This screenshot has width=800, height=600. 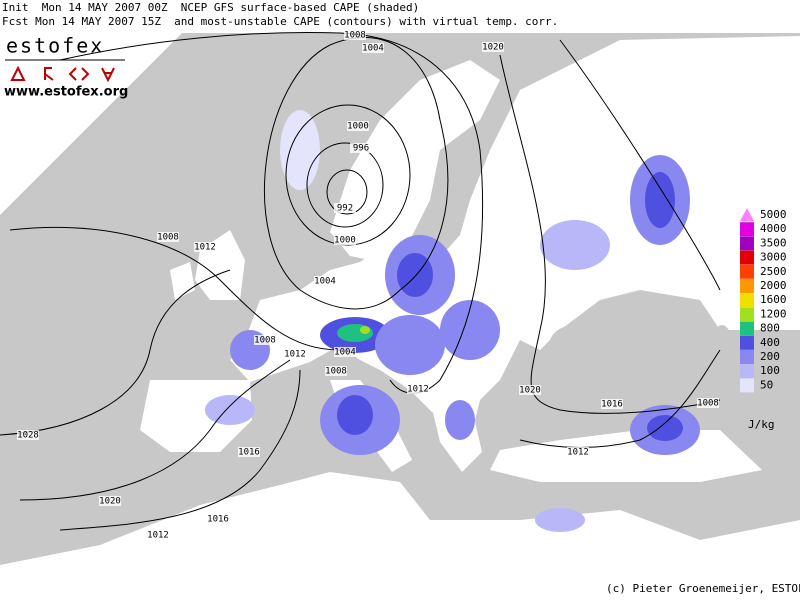 I want to click on legend-label: 200, so click(x=770, y=356).